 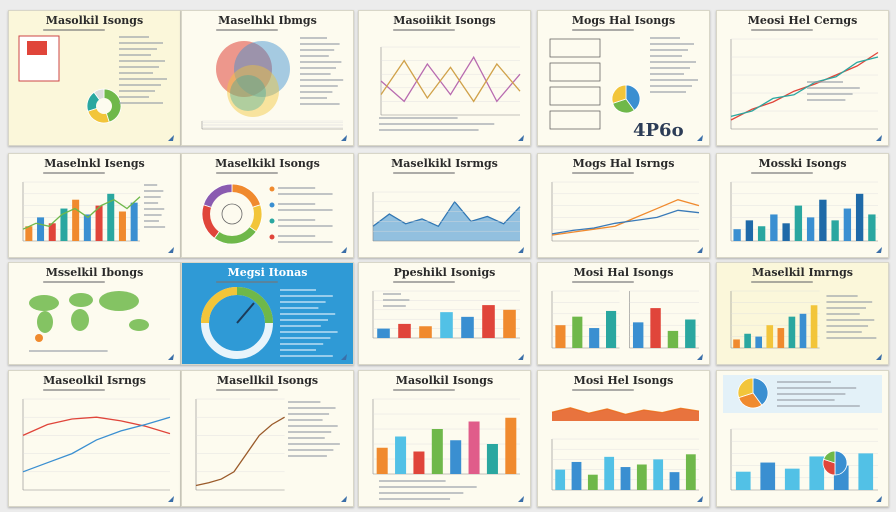 What do you see at coordinates (94, 163) in the screenshot?
I see `card-title: Maselnkl Isengs` at bounding box center [94, 163].